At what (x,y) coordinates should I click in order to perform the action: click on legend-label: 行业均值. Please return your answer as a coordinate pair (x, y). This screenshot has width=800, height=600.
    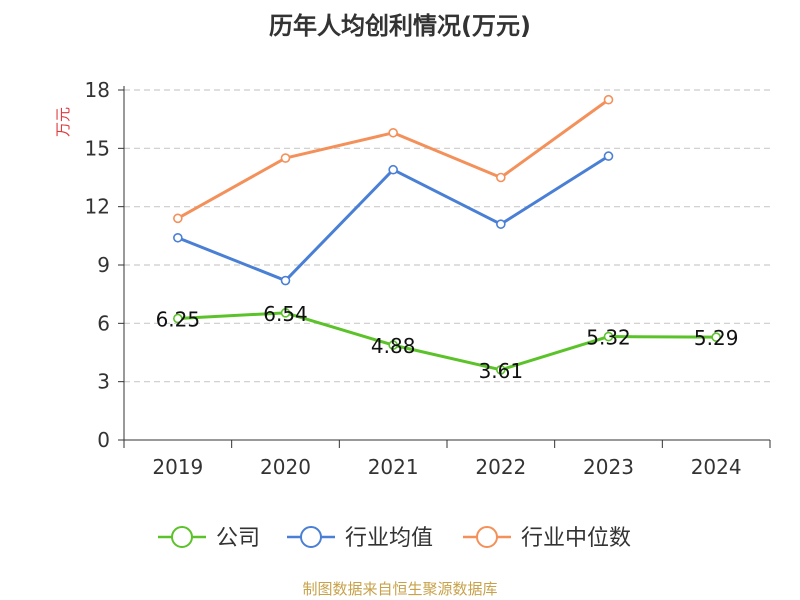
    Looking at the image, I should click on (389, 538).